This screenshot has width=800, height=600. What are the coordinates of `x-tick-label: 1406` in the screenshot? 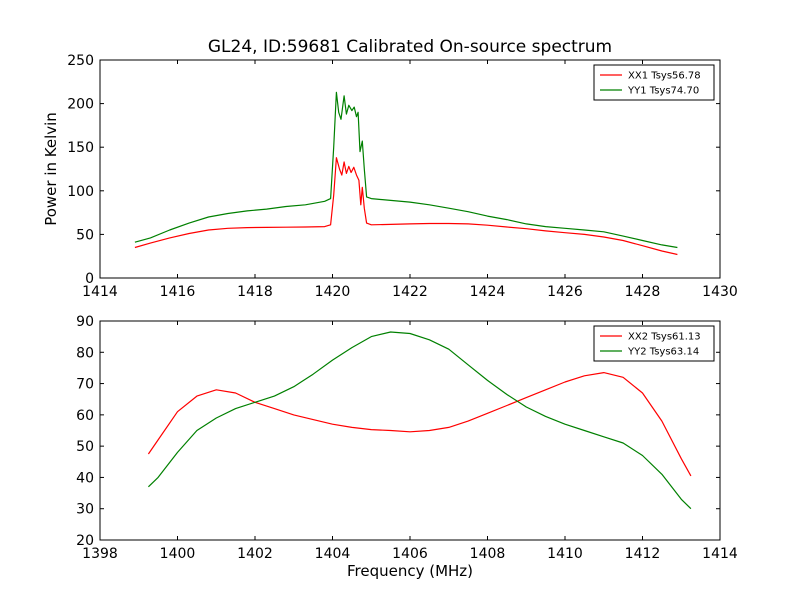 It's located at (410, 554).